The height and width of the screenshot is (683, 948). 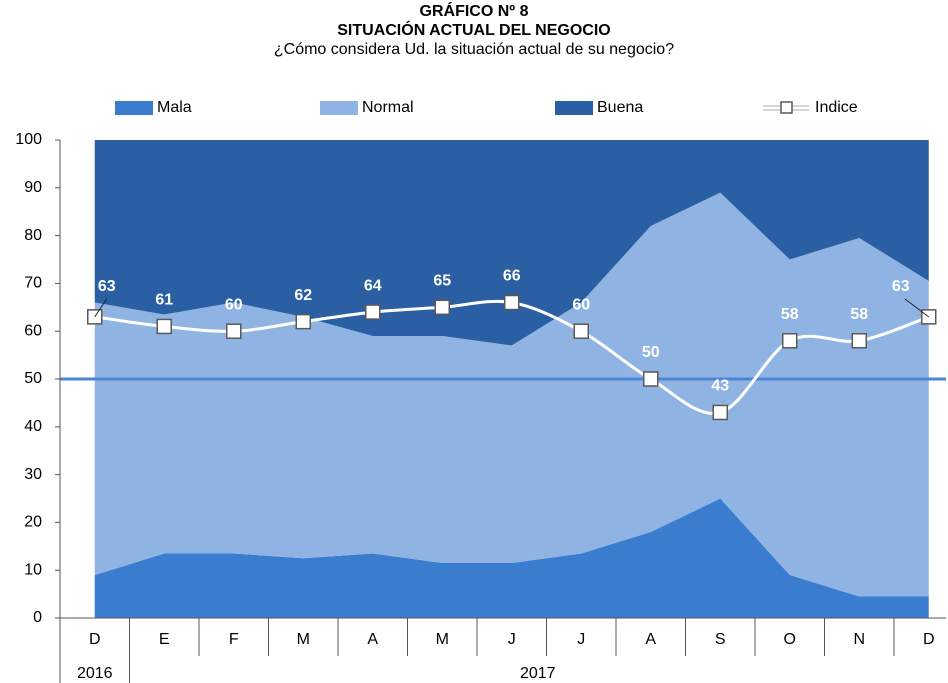 What do you see at coordinates (33, 235) in the screenshot?
I see `y-tick-label: 80` at bounding box center [33, 235].